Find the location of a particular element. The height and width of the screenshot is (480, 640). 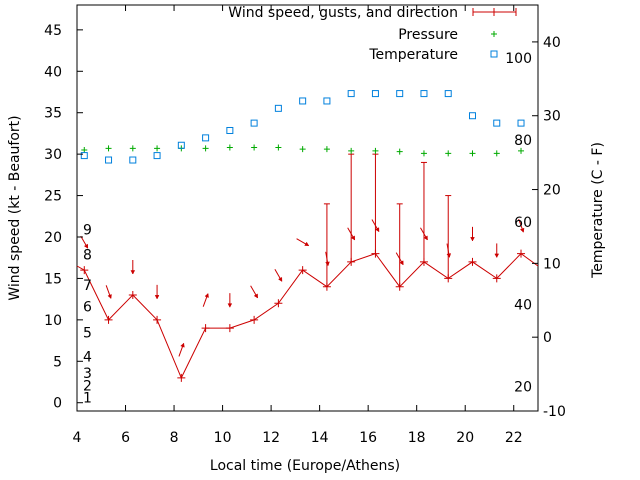

fahrenheit-label: 100 is located at coordinates (518, 59).